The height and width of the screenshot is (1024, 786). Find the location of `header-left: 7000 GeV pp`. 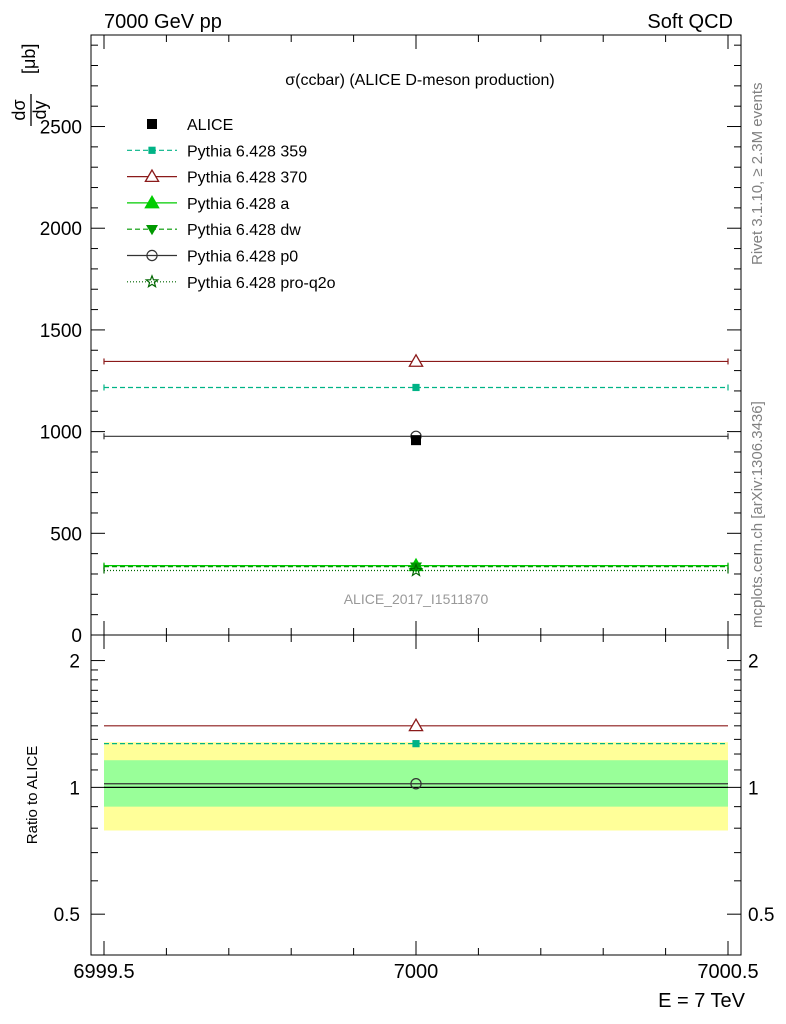

header-left: 7000 GeV pp is located at coordinates (163, 22).